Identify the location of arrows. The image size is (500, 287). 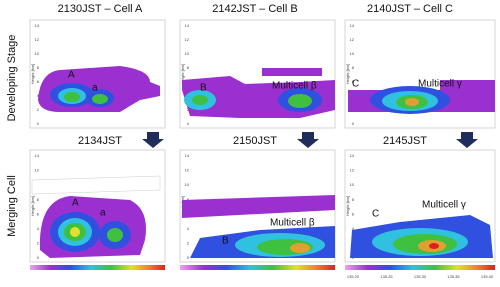
(310, 140).